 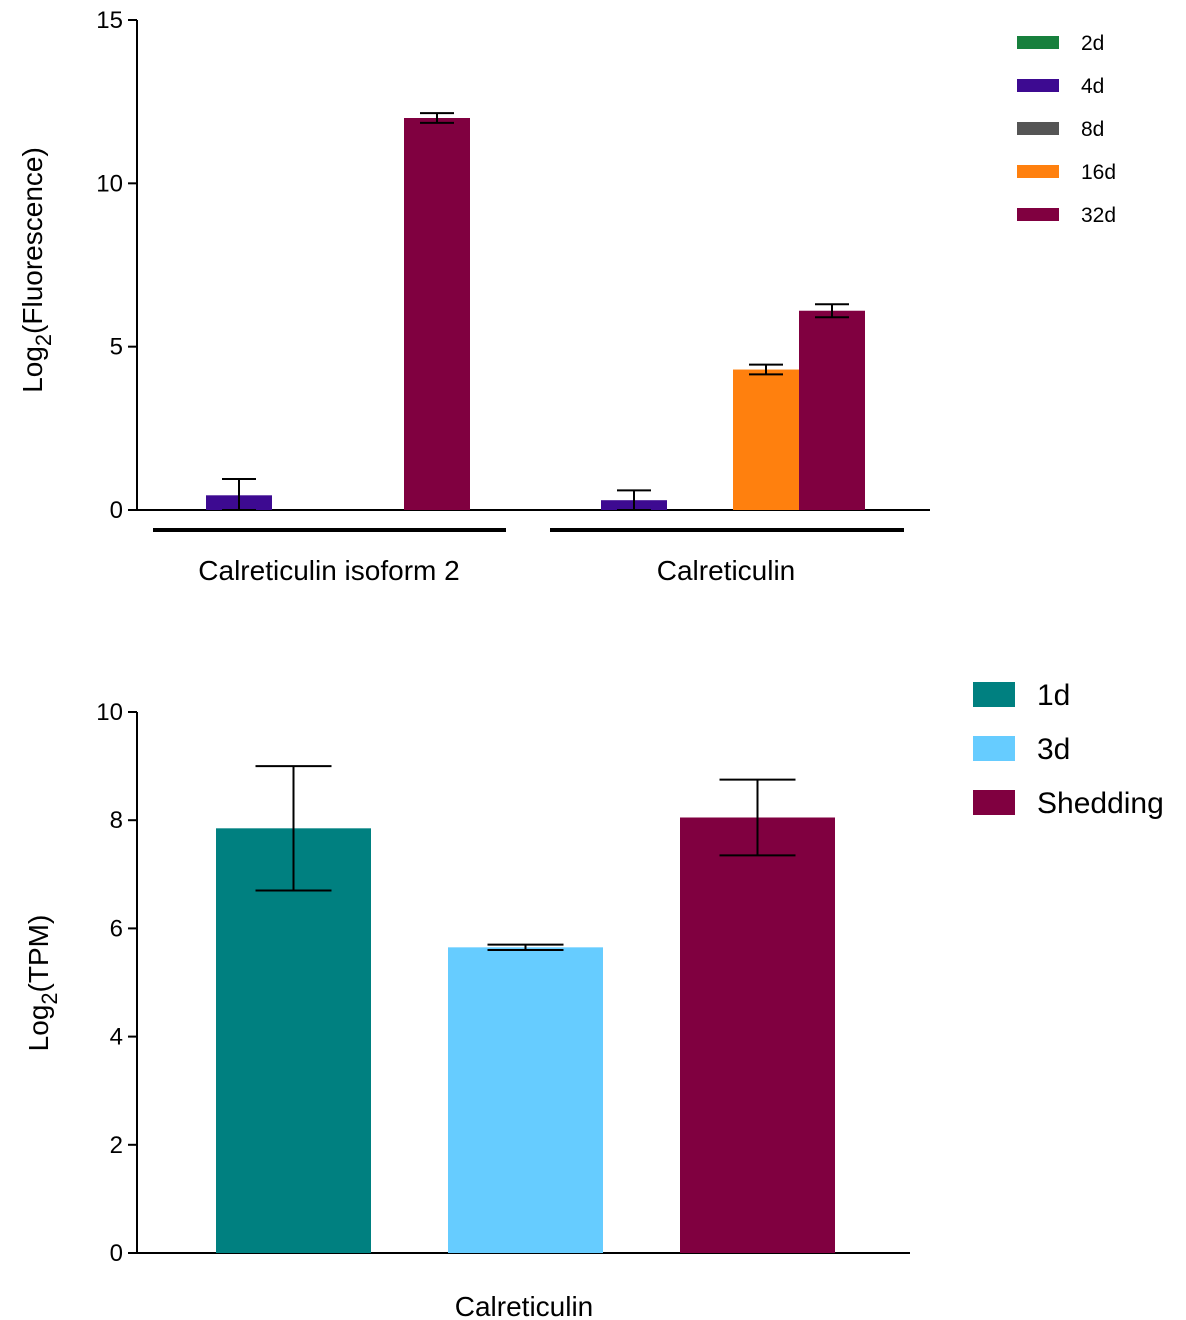 I want to click on y-axis-label: Log2(Fluorescence), so click(x=36, y=270).